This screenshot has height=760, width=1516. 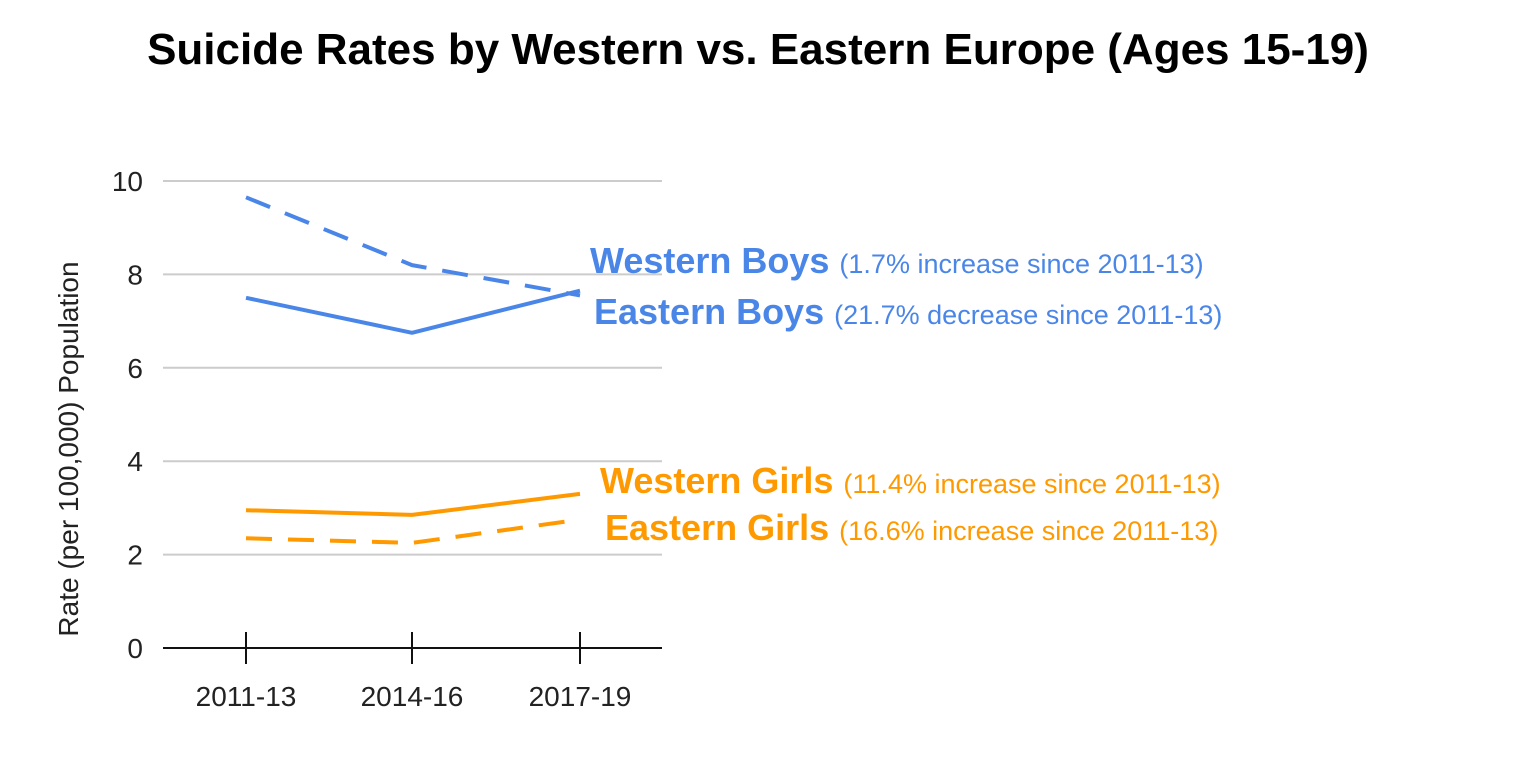 I want to click on y-tick-label: 2, so click(x=135, y=555).